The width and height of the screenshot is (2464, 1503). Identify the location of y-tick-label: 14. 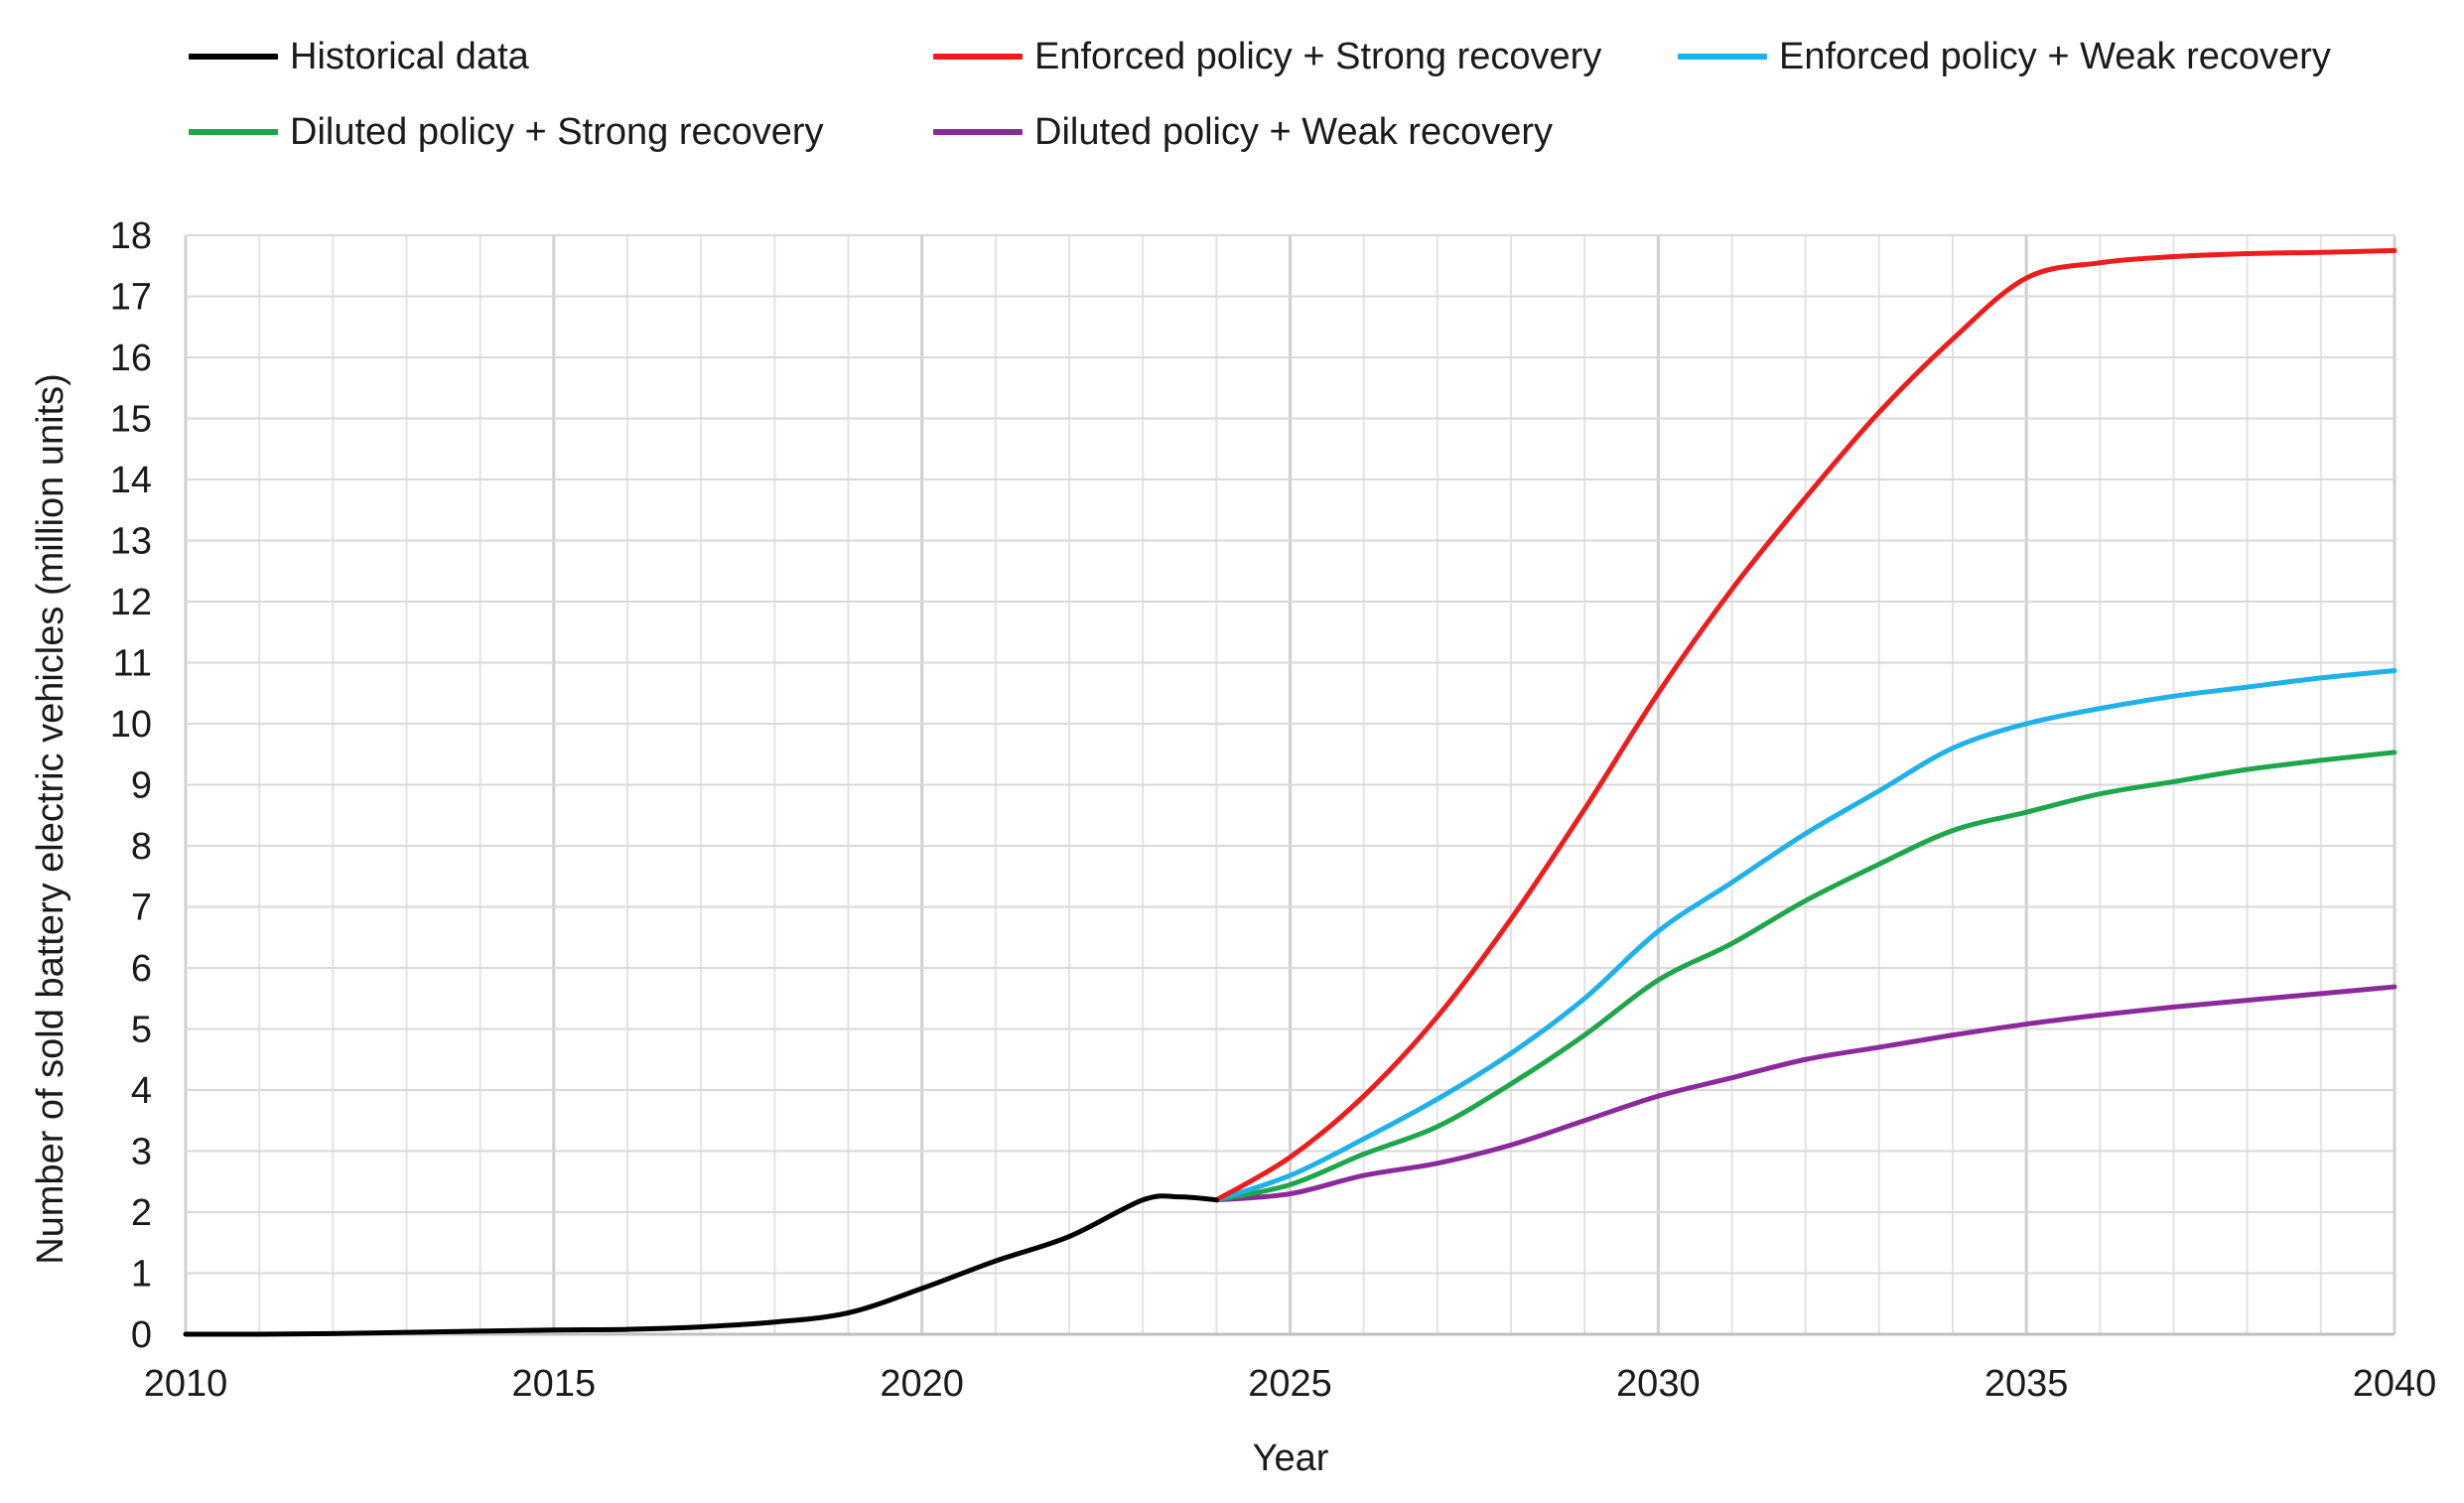
(131, 480).